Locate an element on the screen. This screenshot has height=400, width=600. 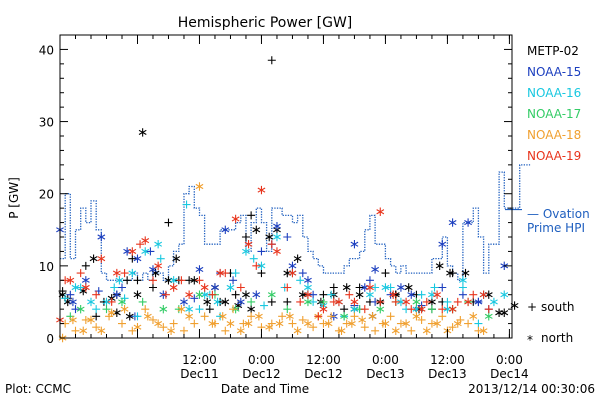
ovation-legend-line2: Prime HPI is located at coordinates (556, 228).